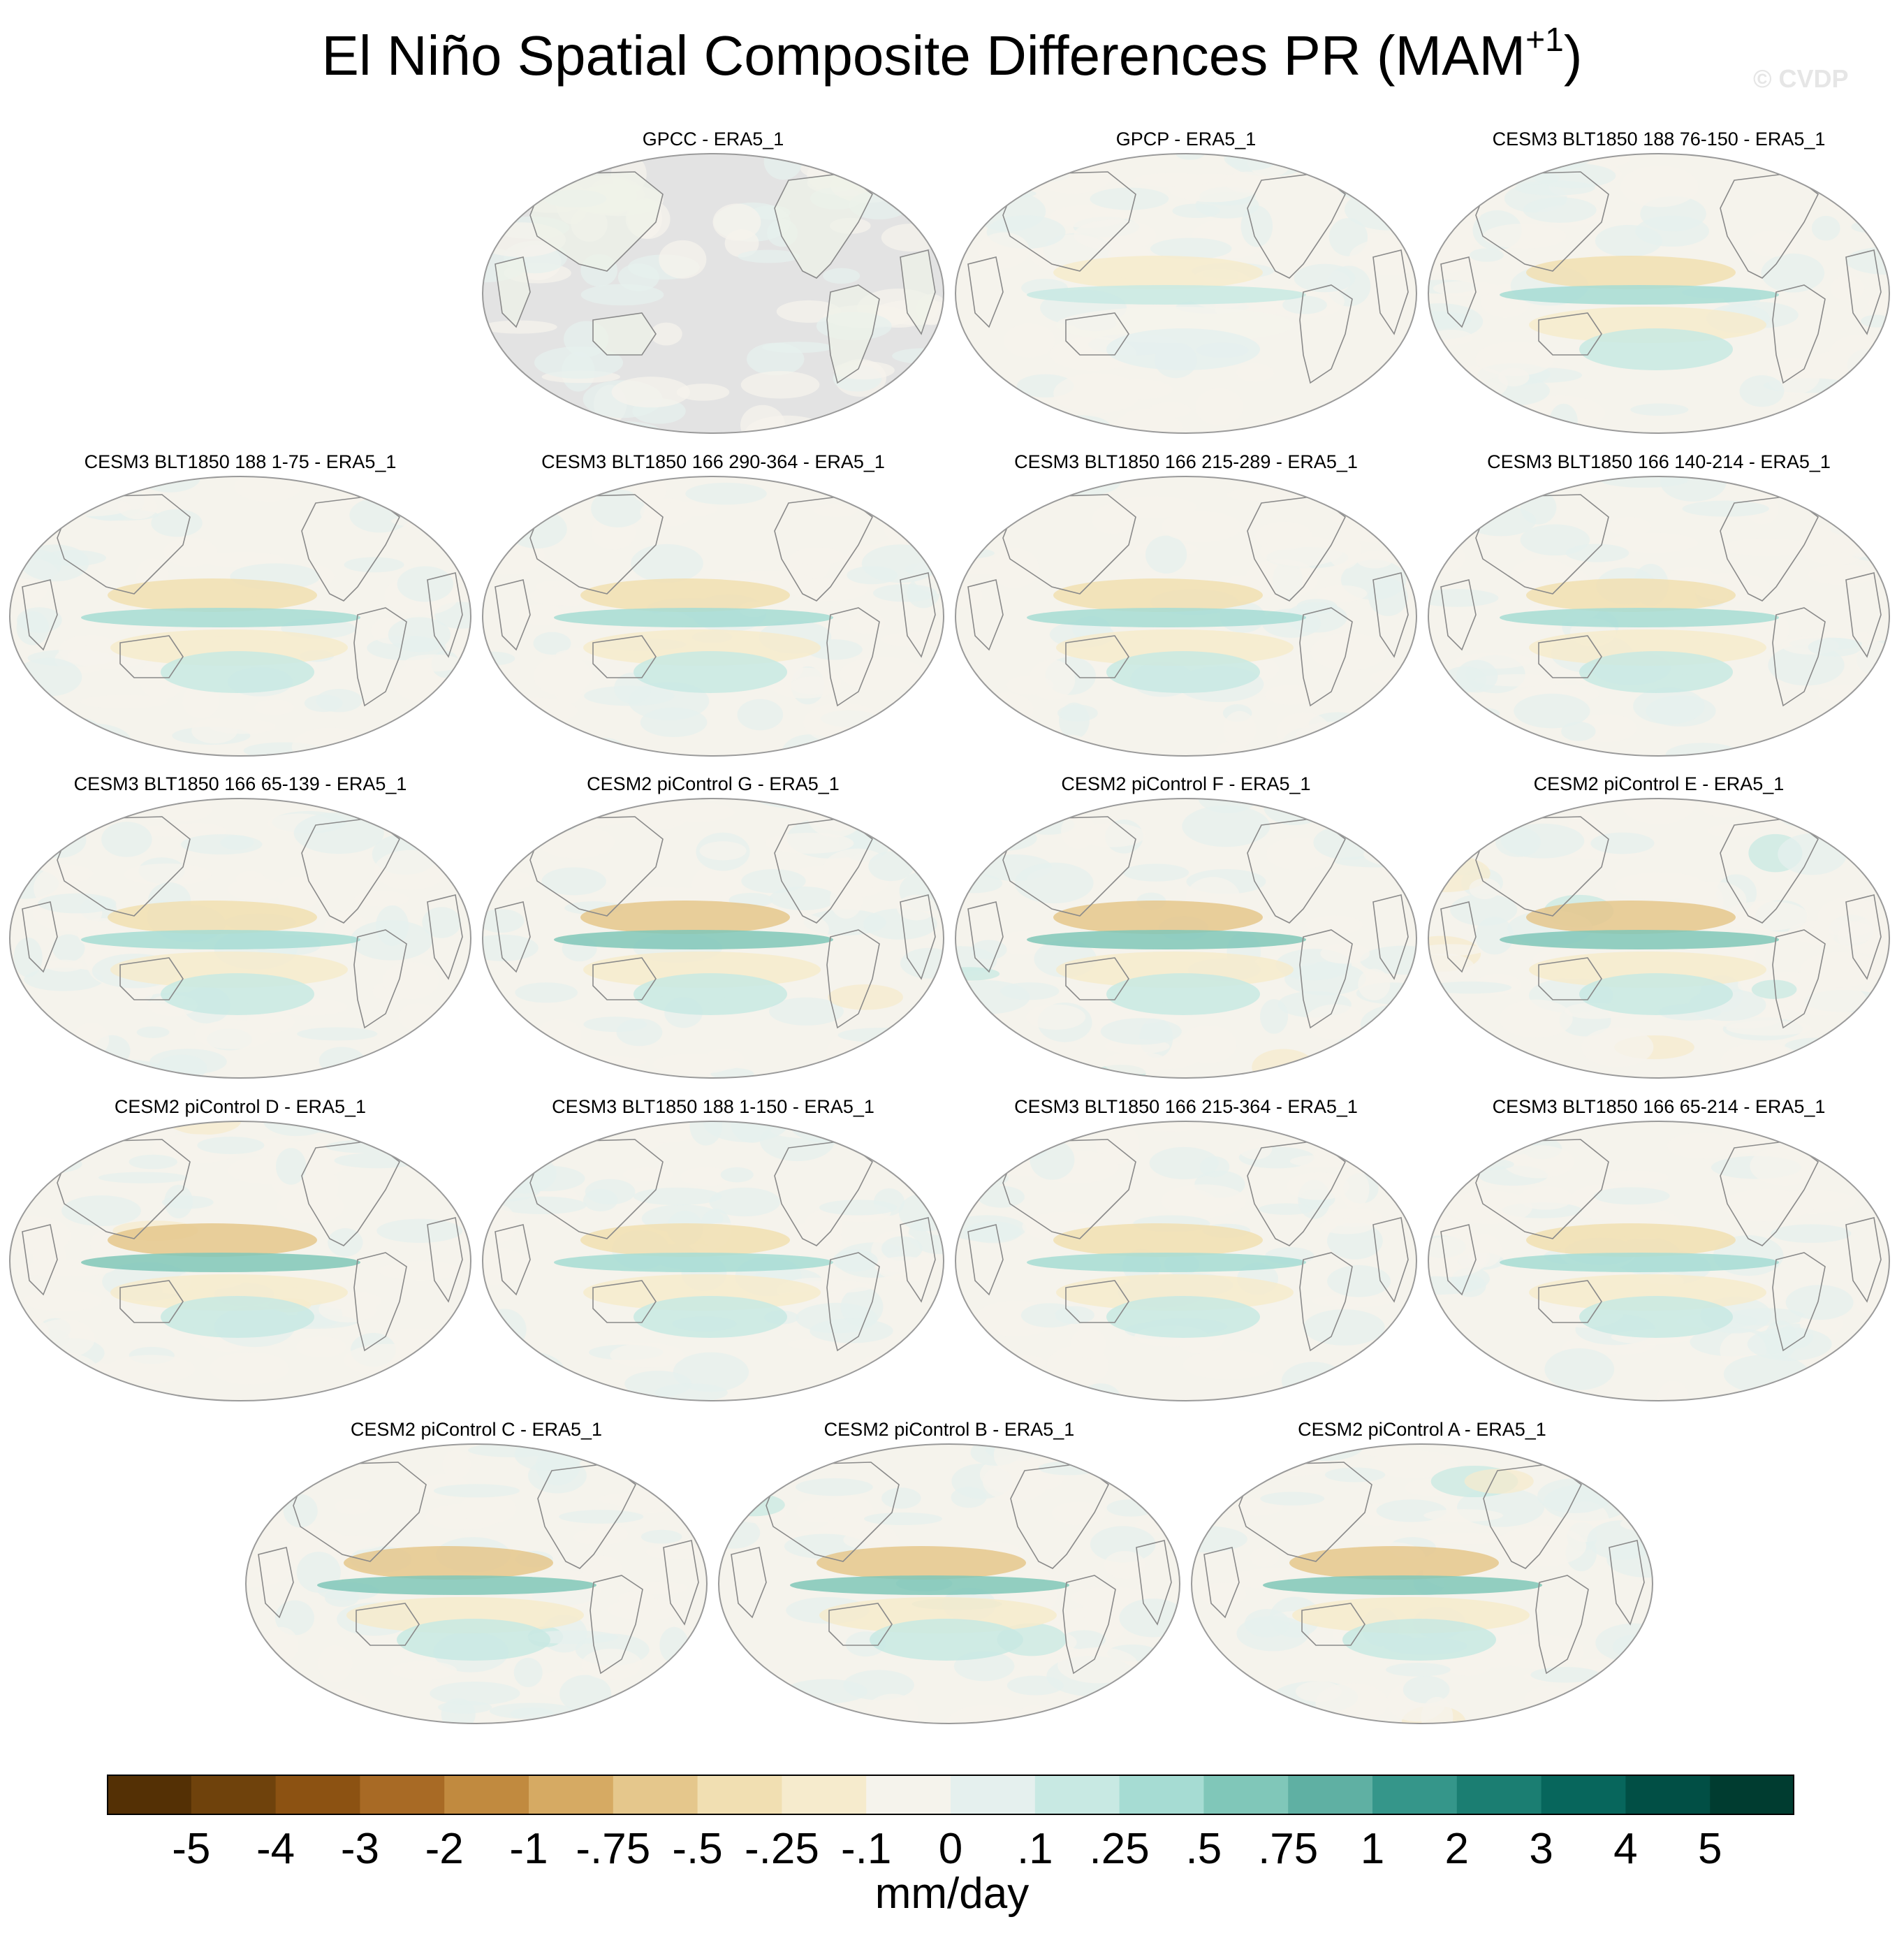 The image size is (1904, 1938). Describe the element at coordinates (240, 783) in the screenshot. I see `panel-title: CESM3 BLT1850 166 65-139 - ERA5_1` at that location.